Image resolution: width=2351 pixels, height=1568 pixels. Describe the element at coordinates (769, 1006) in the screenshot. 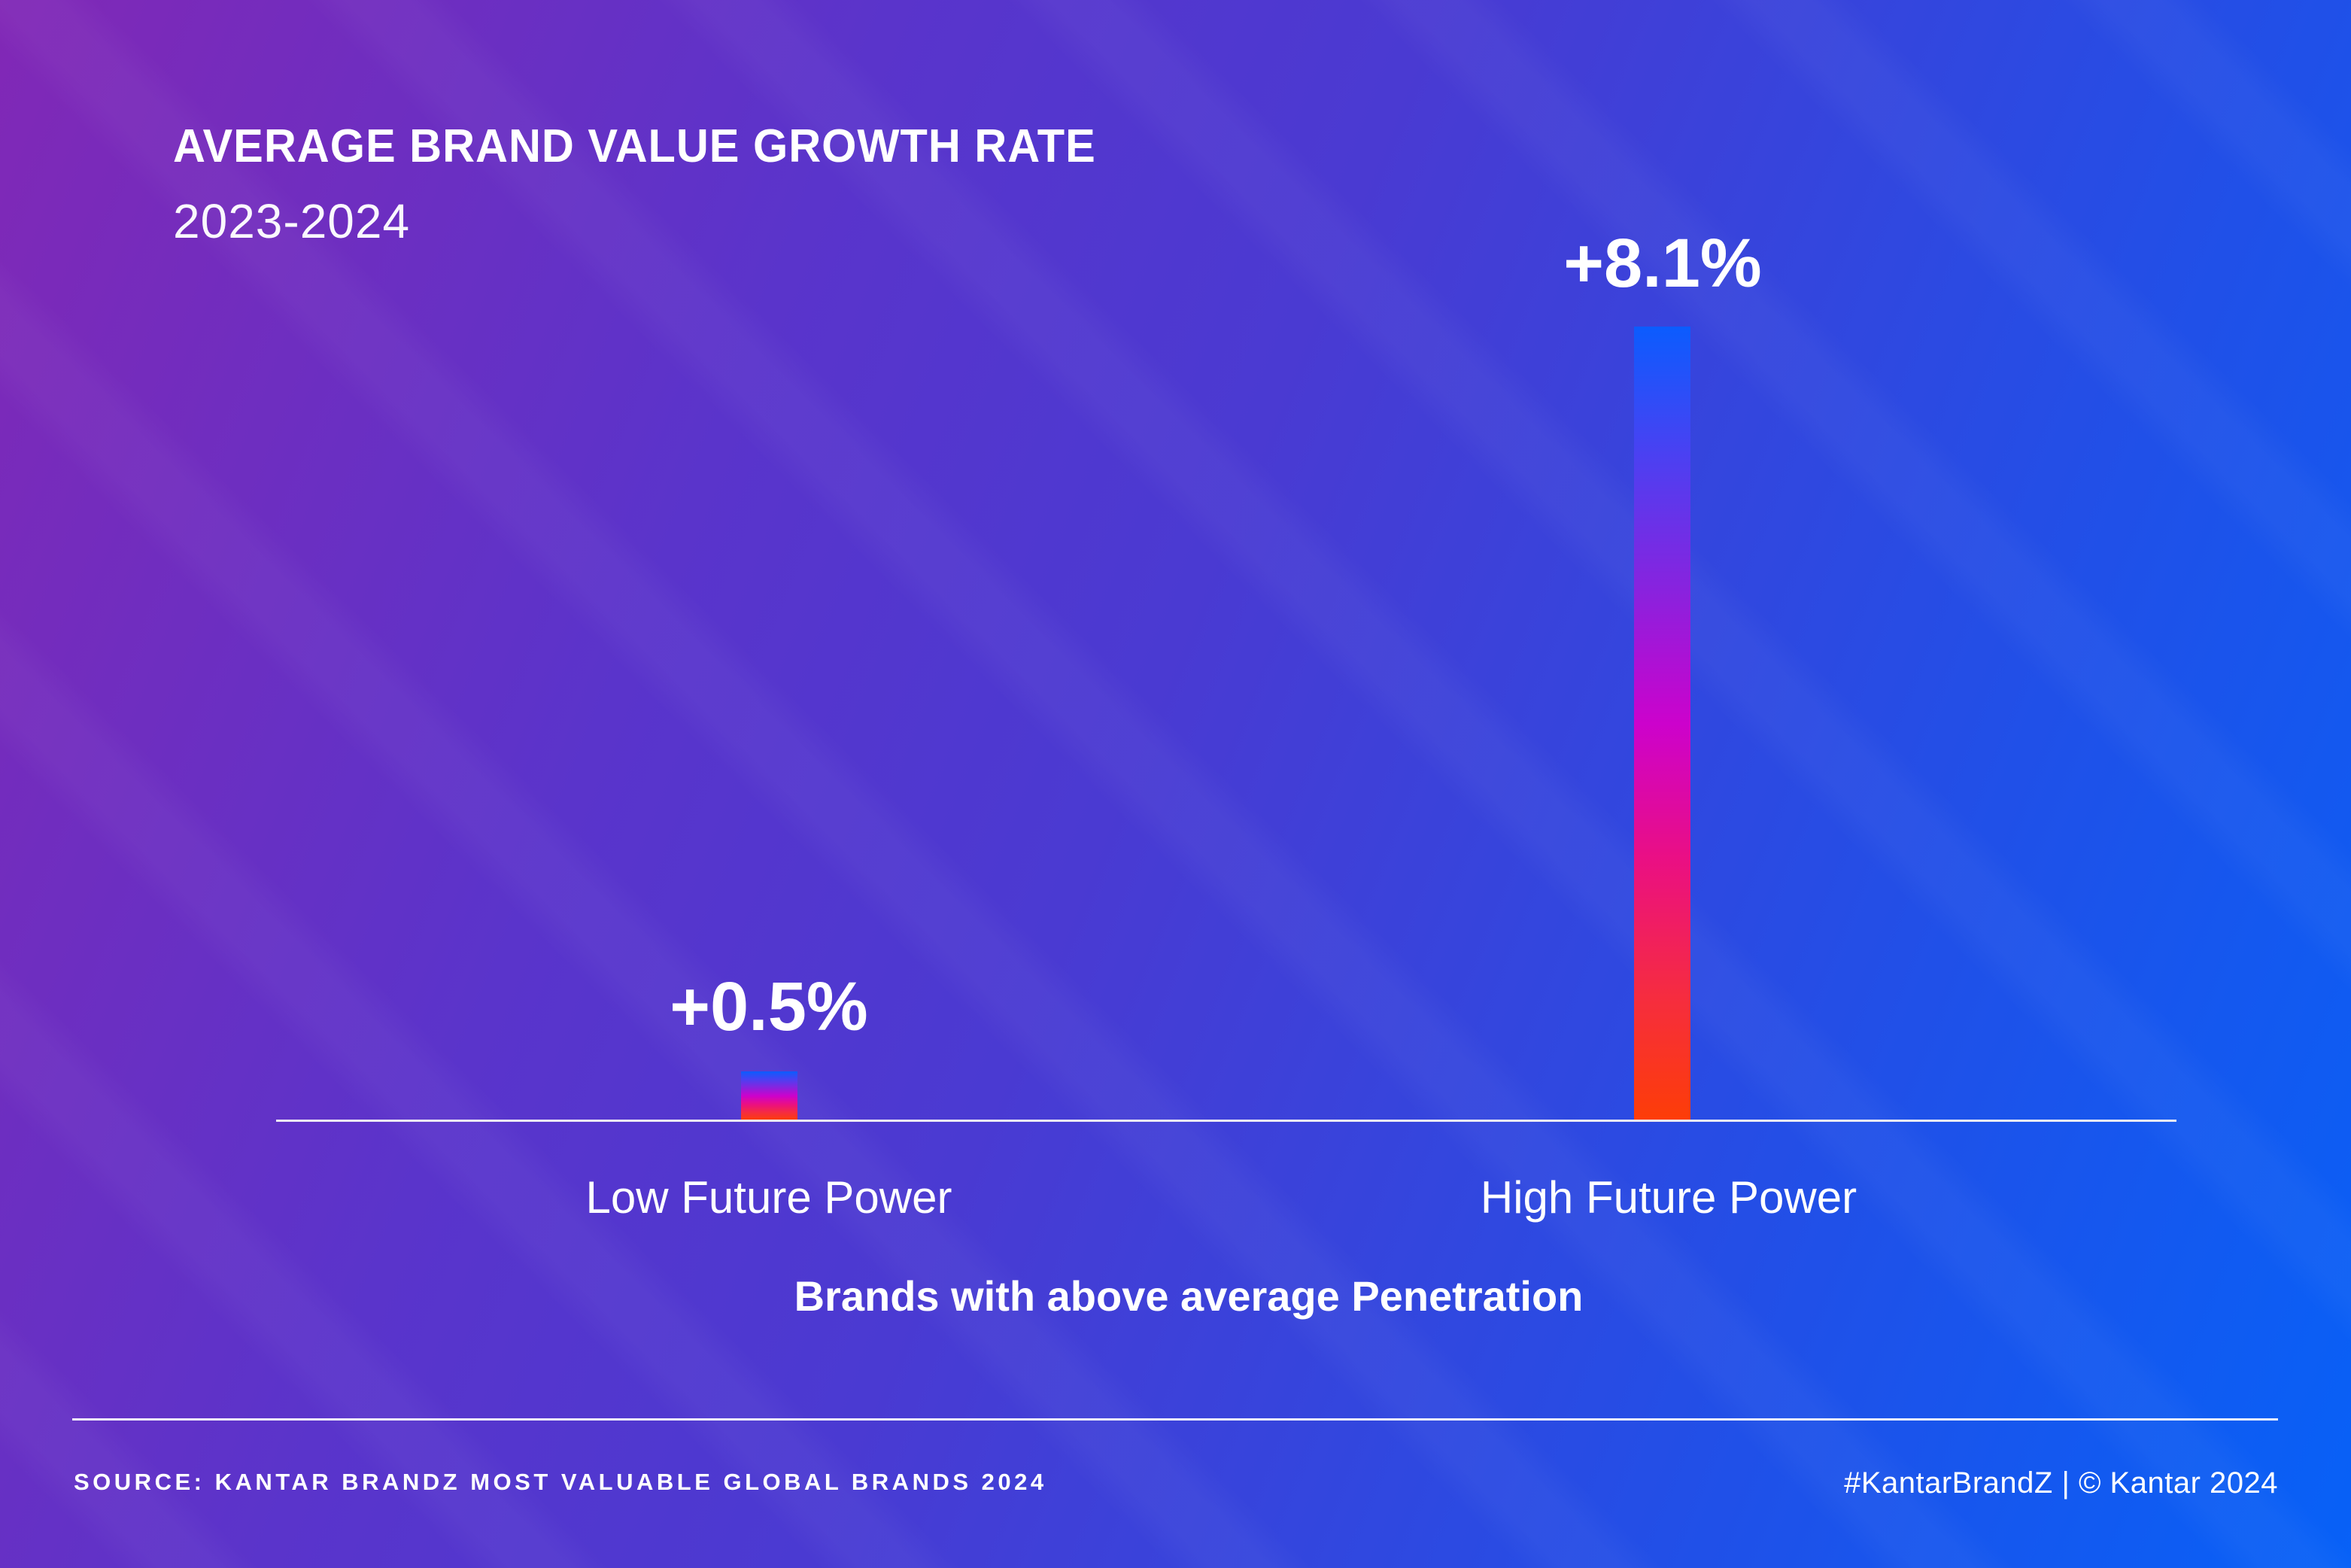

I see `bar-value-label-low: +0.5%` at that location.